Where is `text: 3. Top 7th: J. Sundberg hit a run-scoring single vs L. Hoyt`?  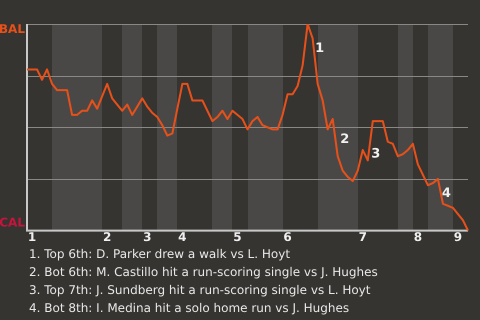 text: 3. Top 7th: J. Sundberg hit a run-scoring single vs L. Hoyt is located at coordinates (200, 290).